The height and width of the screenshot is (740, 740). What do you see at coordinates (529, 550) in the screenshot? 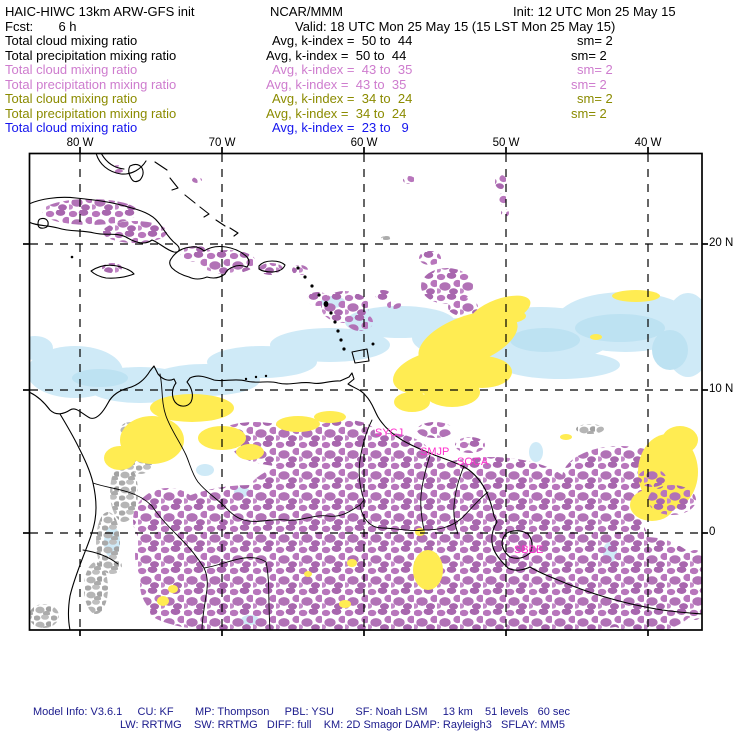
I see `station-label-sbbe: SBBE` at bounding box center [529, 550].